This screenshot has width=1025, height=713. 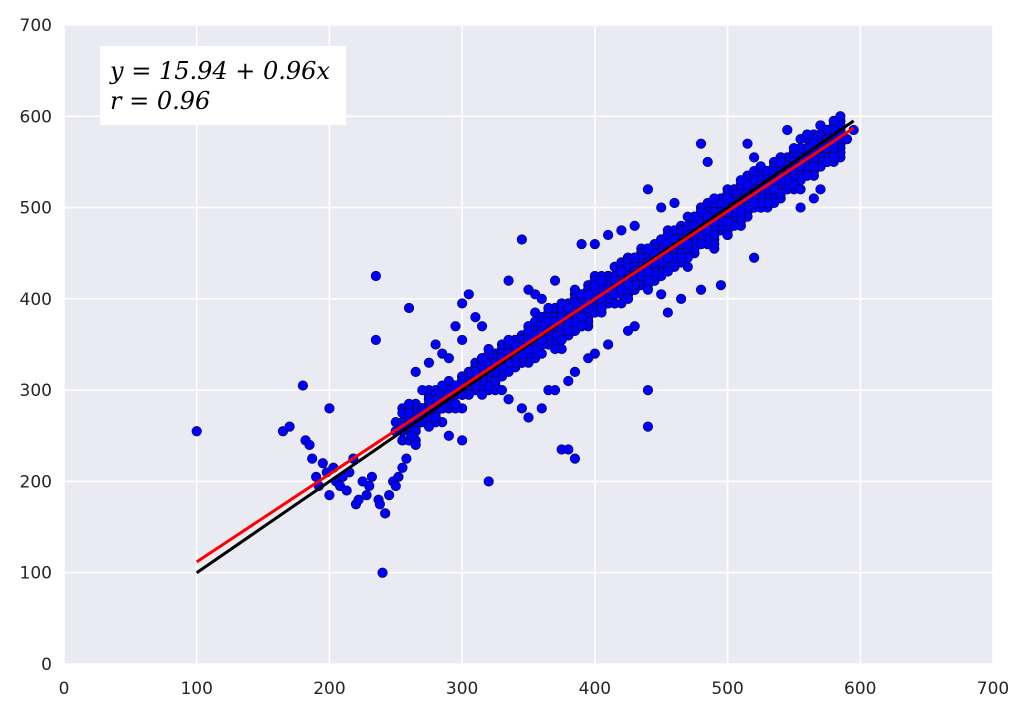 What do you see at coordinates (36, 574) in the screenshot?
I see `y-tick-label: 100` at bounding box center [36, 574].